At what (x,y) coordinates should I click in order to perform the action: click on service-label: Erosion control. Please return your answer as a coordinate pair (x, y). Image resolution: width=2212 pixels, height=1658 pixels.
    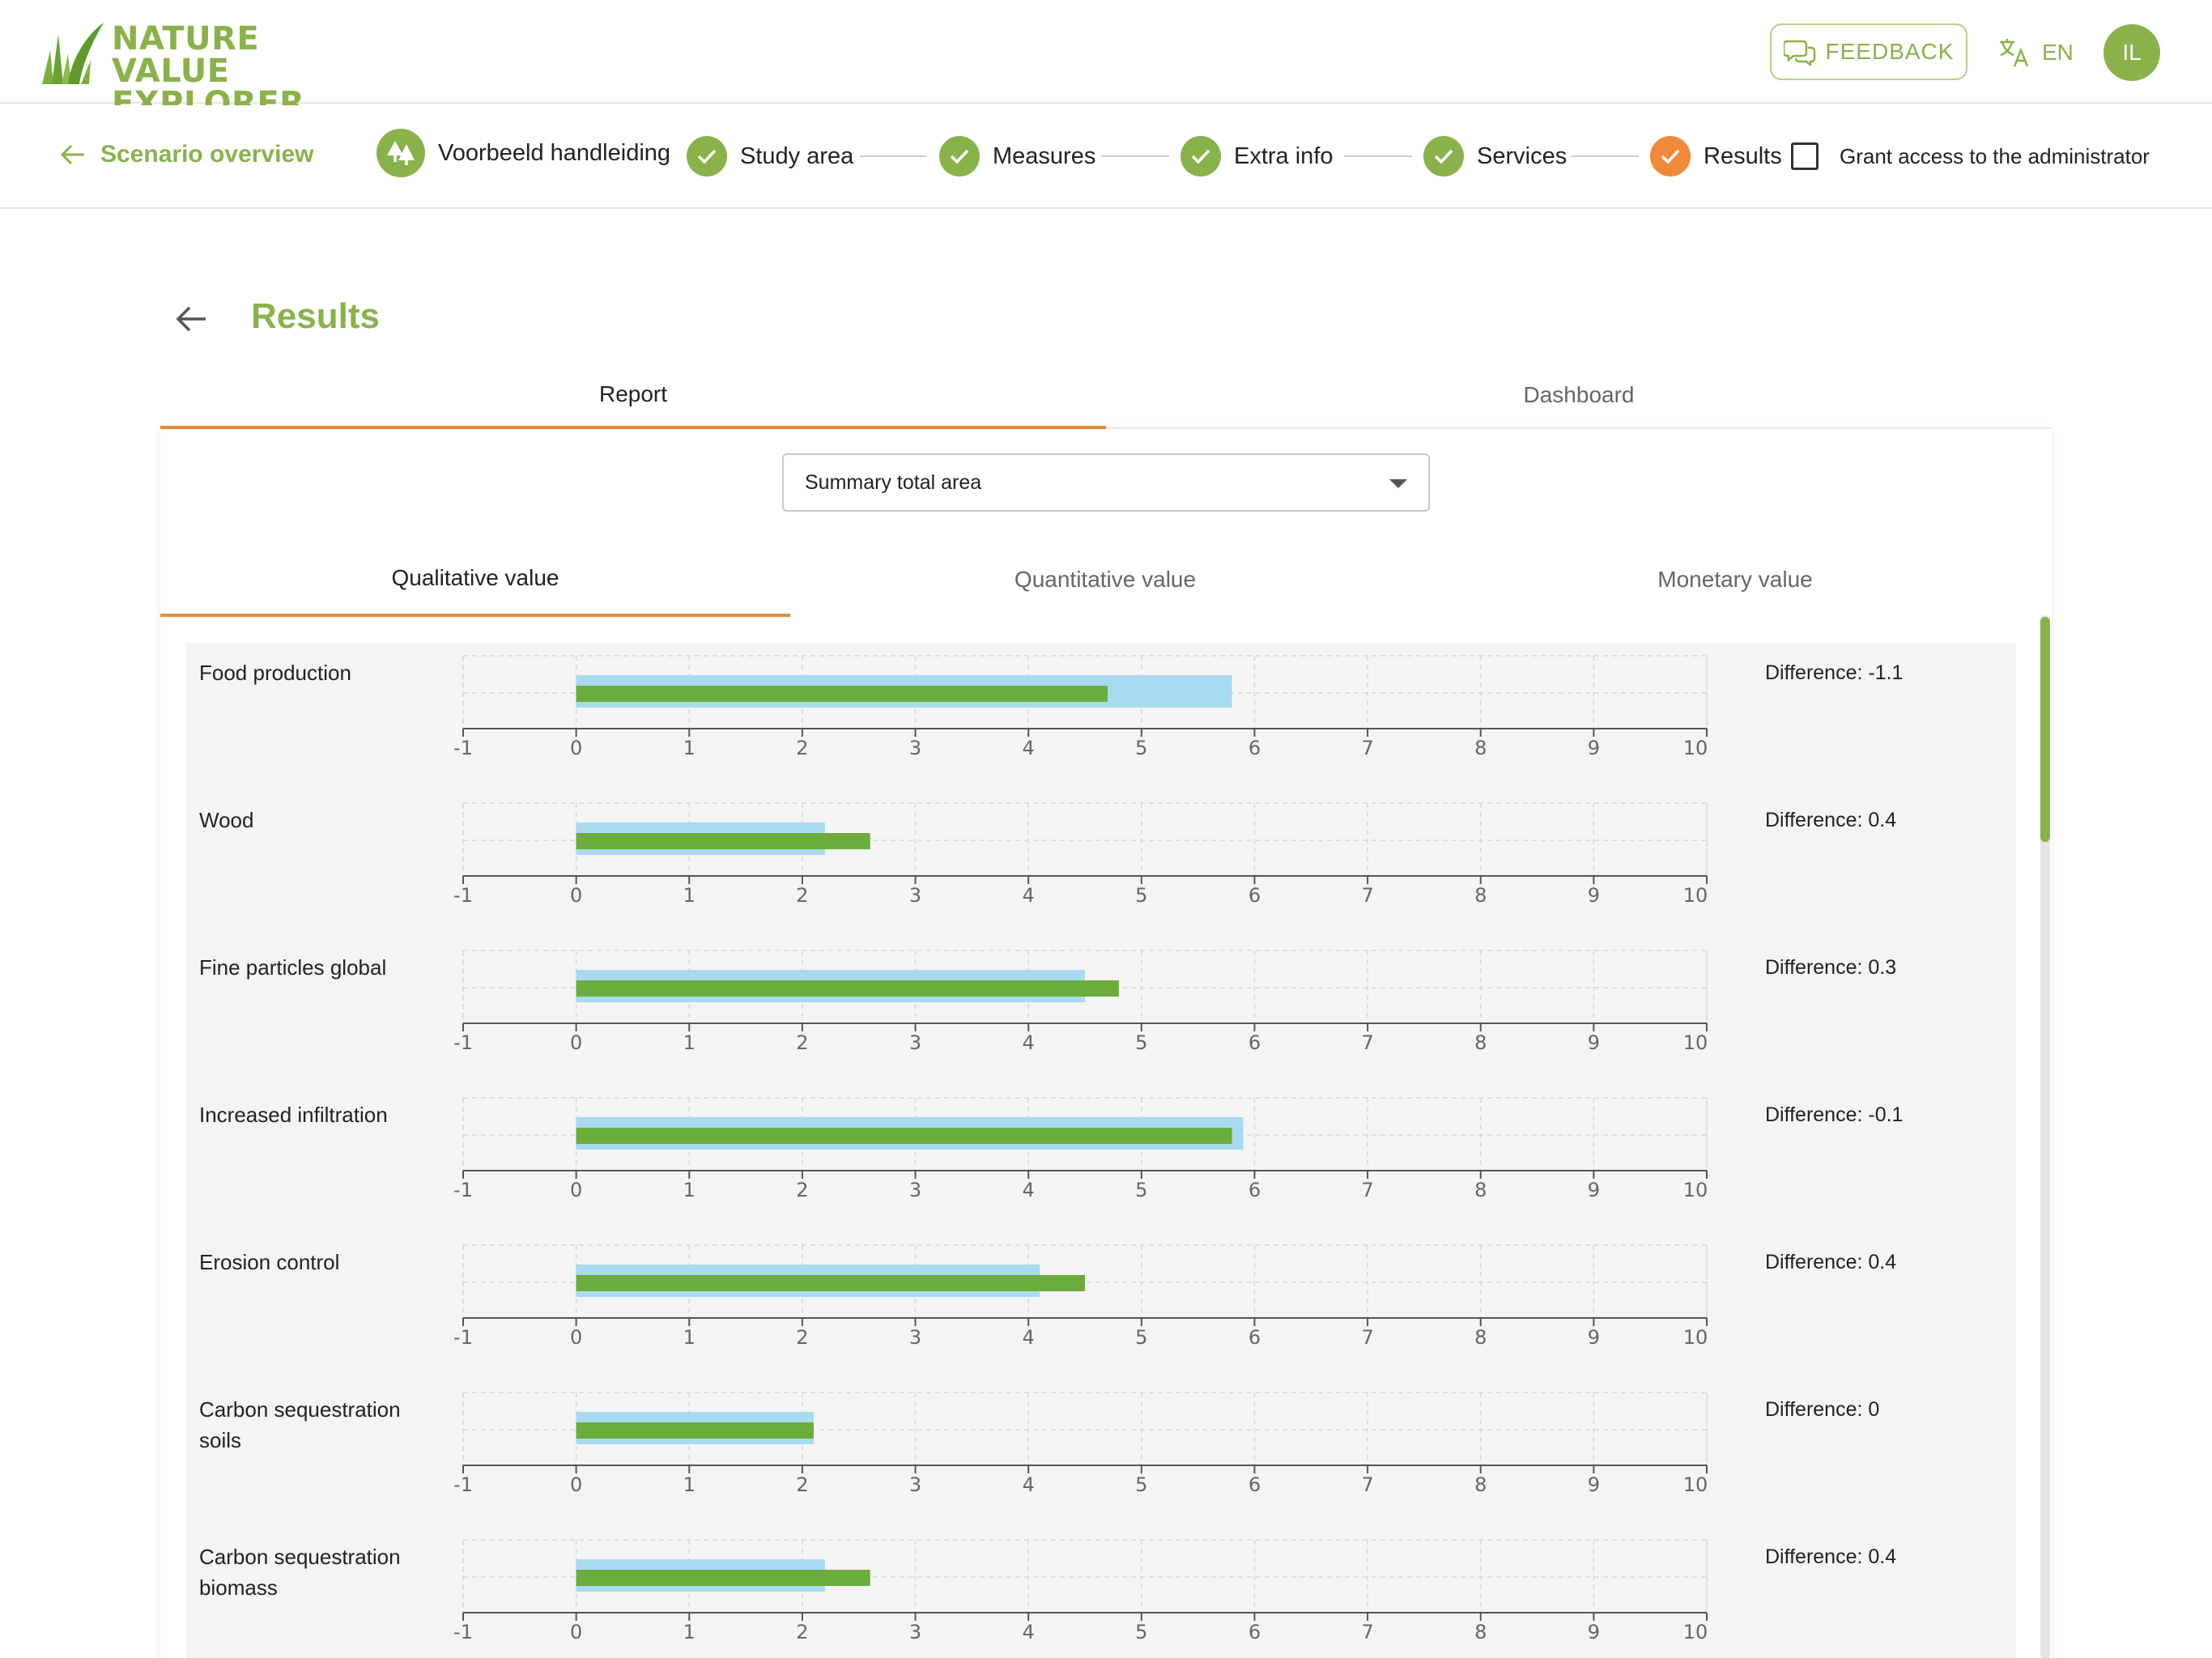
    Looking at the image, I should click on (270, 1262).